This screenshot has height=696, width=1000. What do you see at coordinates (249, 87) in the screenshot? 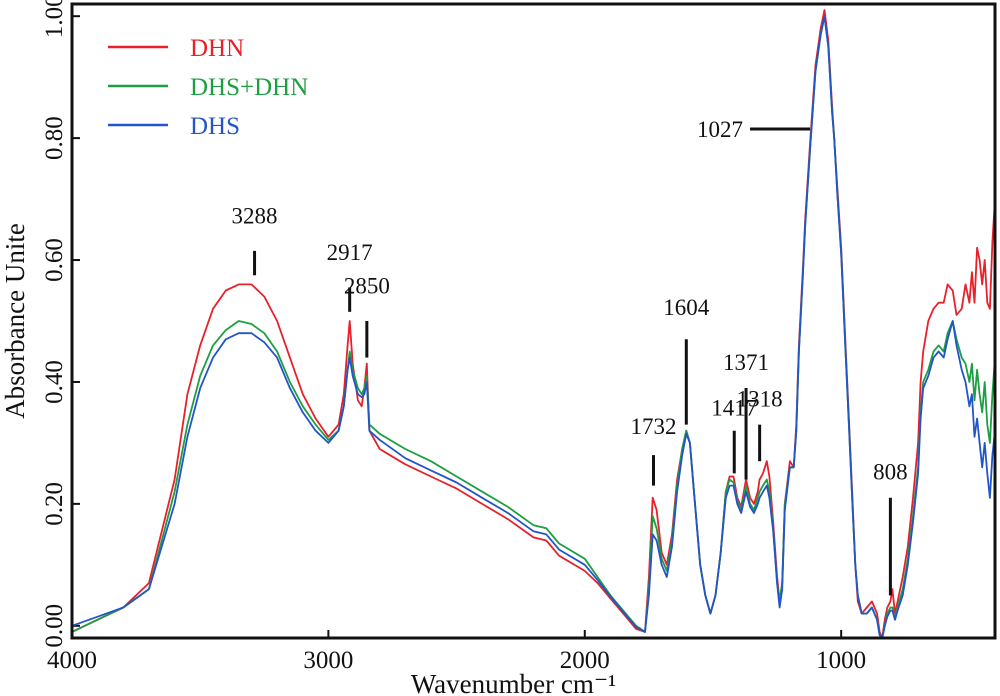
I see `legend-label: DHS+DHN` at bounding box center [249, 87].